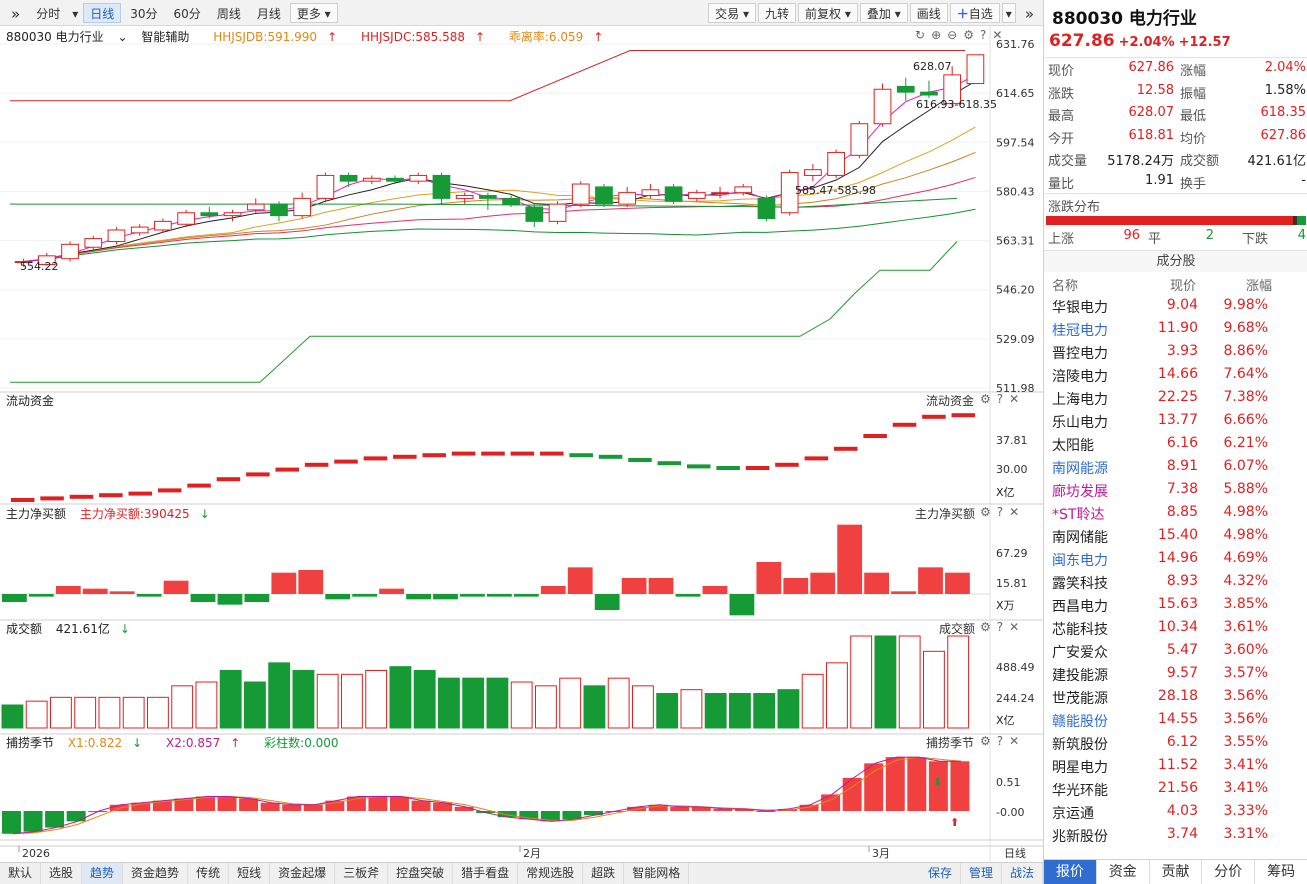 This screenshot has width=1307, height=884. Describe the element at coordinates (62, 873) in the screenshot. I see `strategy-pick: 选股` at that location.